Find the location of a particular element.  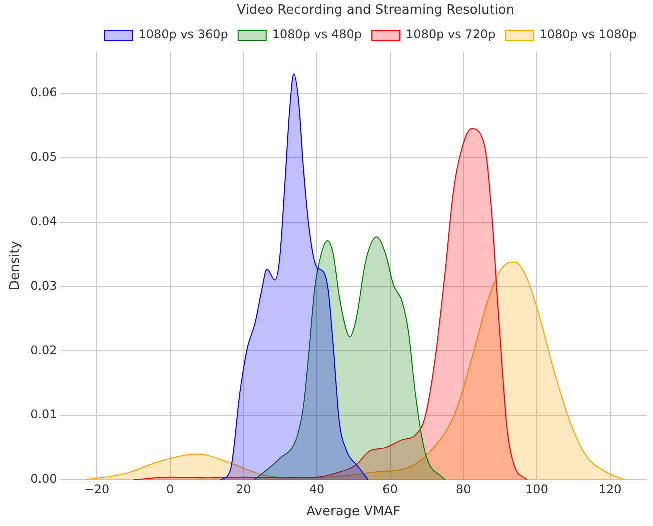

y-tick-label: 0.05 is located at coordinates (44, 157).